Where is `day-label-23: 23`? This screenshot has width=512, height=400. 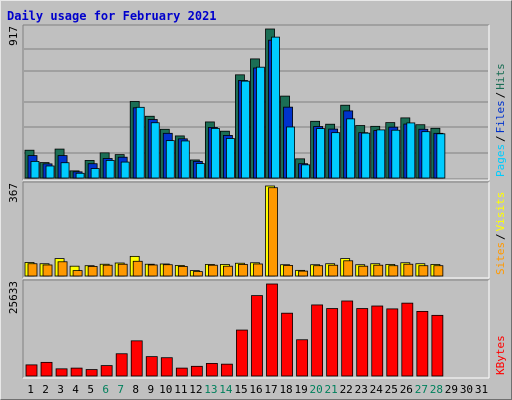
day-label-23: 23 is located at coordinates (361, 389).